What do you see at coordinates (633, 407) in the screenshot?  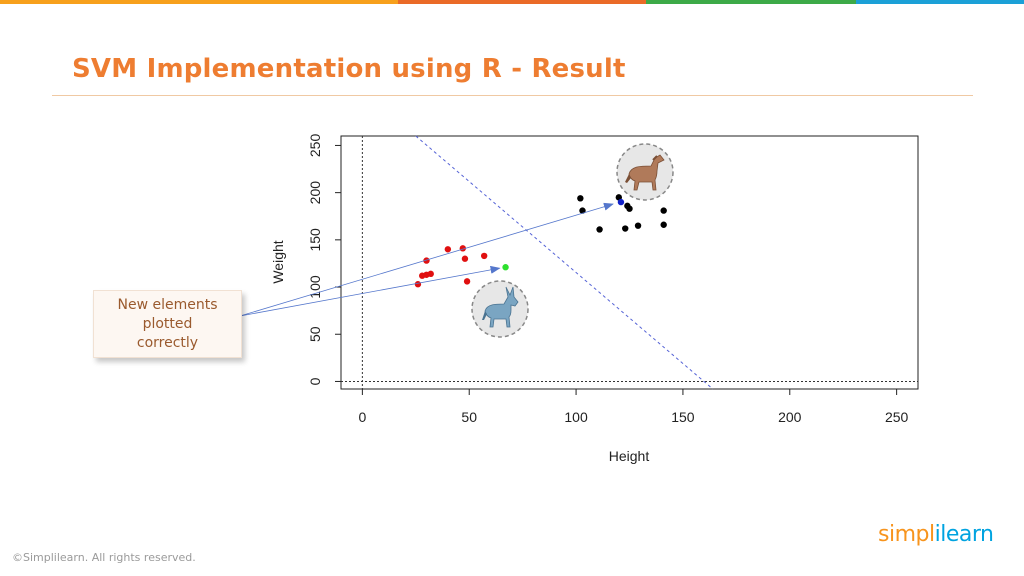 I see `x-axis-ticks: 0 50 100 150 200 250` at bounding box center [633, 407].